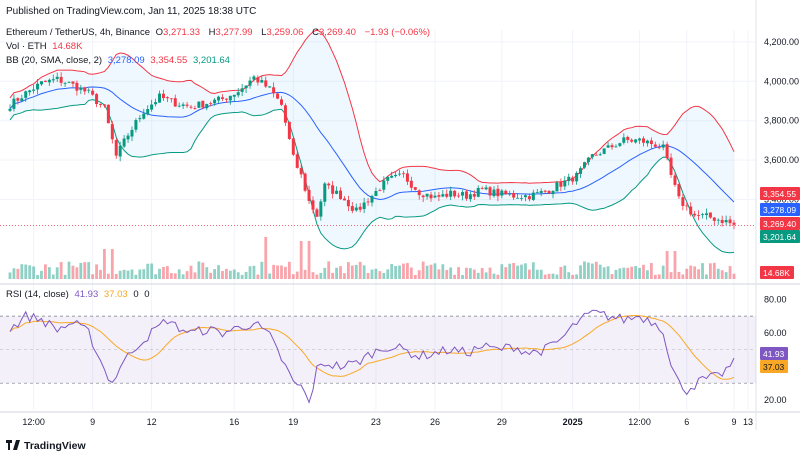 This screenshot has width=800, height=460. I want to click on bb-upper-value: 3,354.55, so click(169, 60).